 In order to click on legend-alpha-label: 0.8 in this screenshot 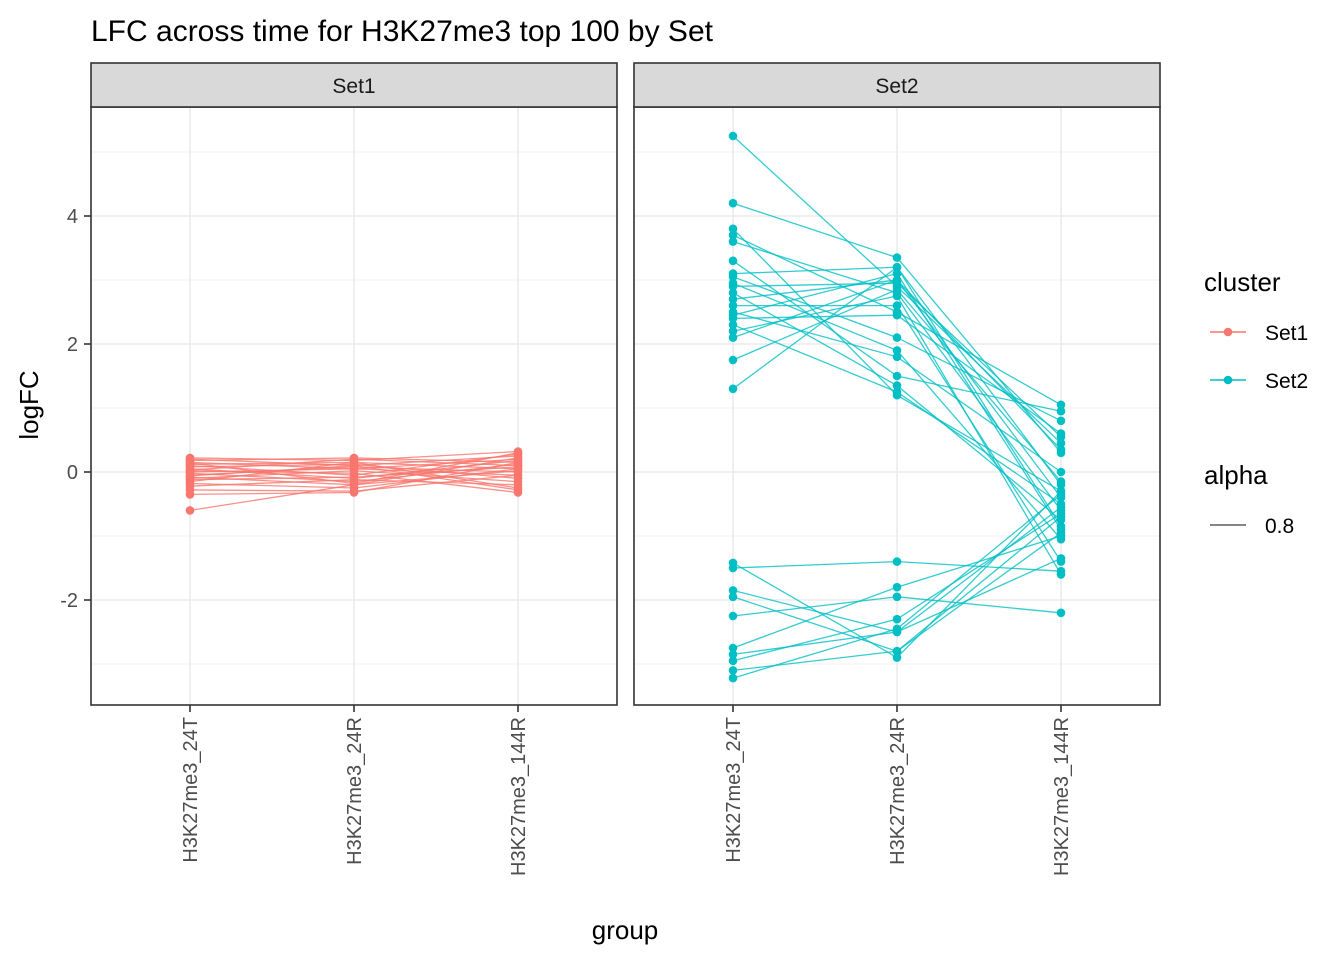, I will do `click(1279, 526)`.